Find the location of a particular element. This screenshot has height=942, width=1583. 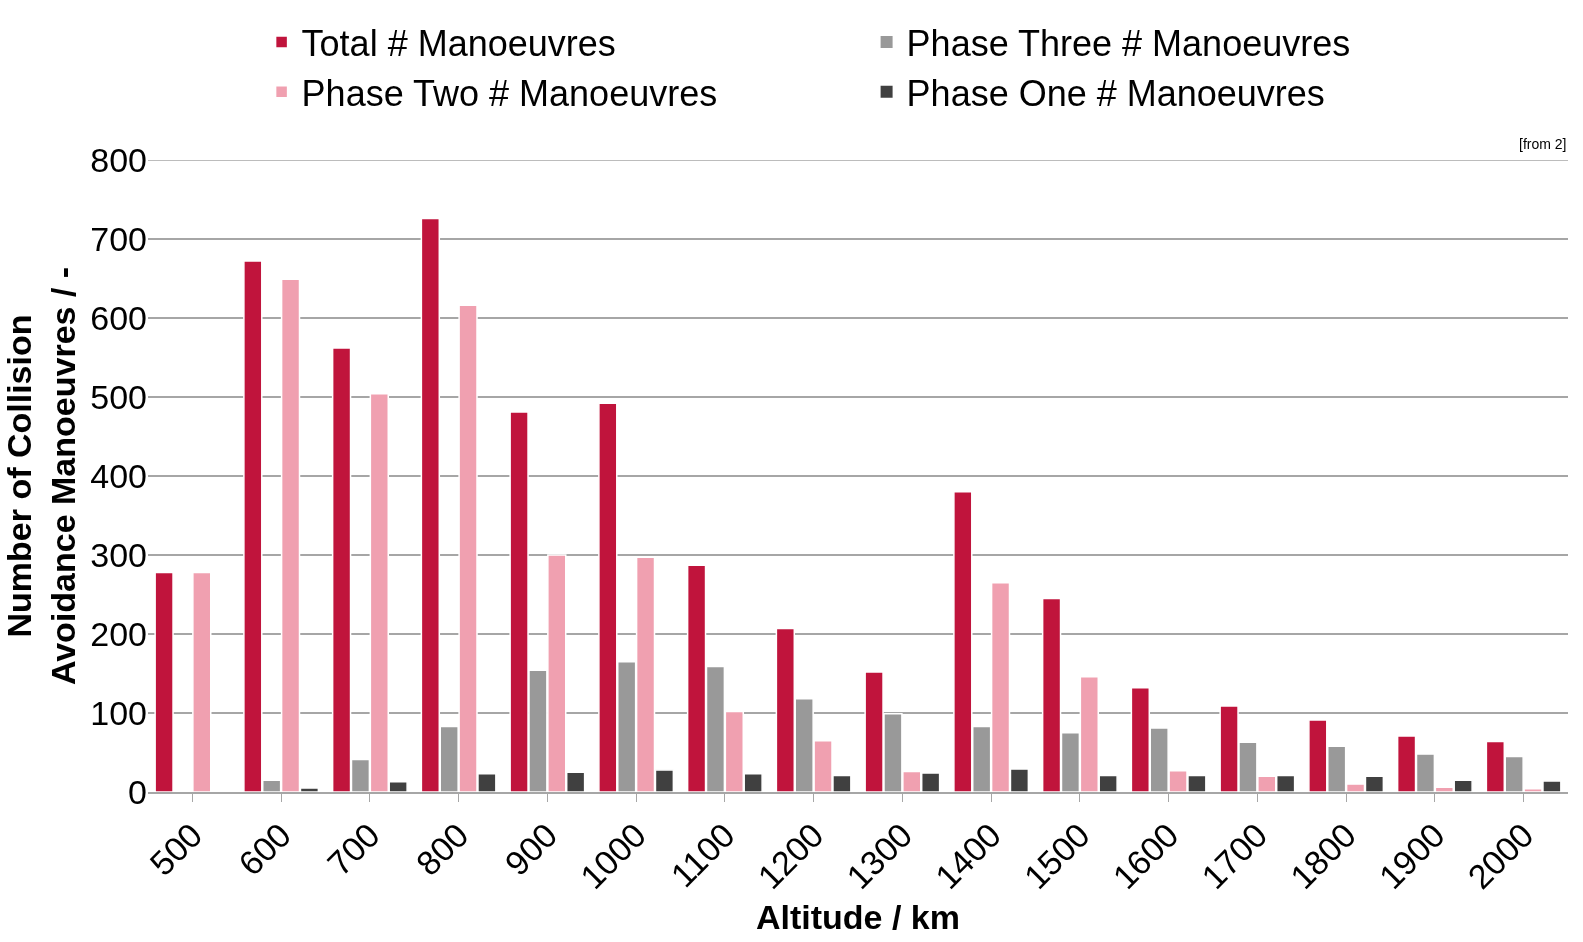

y-tick-label: 400 is located at coordinates (118, 475).